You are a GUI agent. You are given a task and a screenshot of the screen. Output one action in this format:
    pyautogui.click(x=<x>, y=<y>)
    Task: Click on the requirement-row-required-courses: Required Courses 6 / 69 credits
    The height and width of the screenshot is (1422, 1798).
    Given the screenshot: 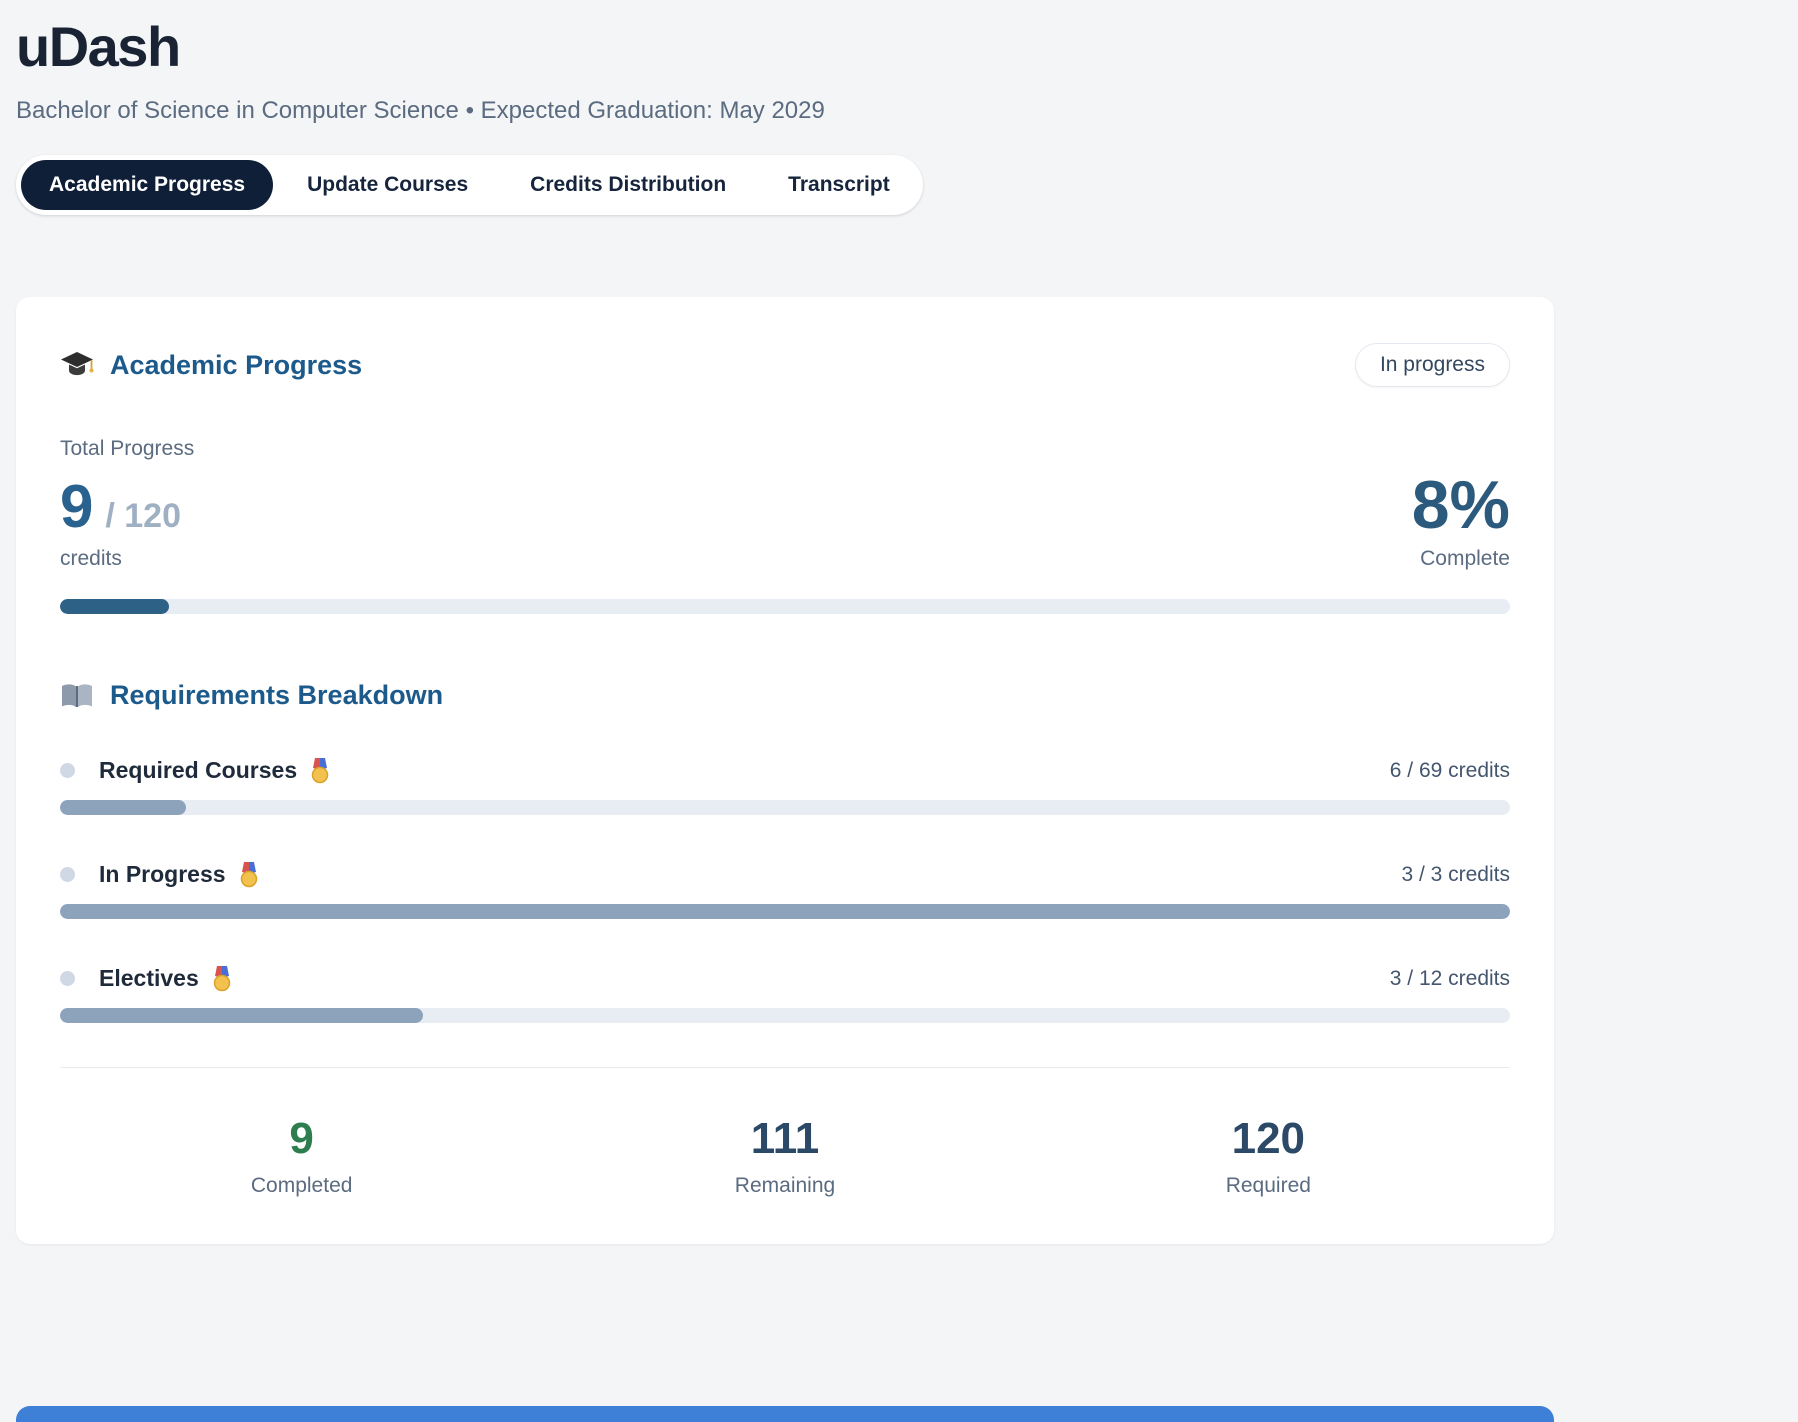 What is the action you would take?
    pyautogui.click(x=785, y=786)
    